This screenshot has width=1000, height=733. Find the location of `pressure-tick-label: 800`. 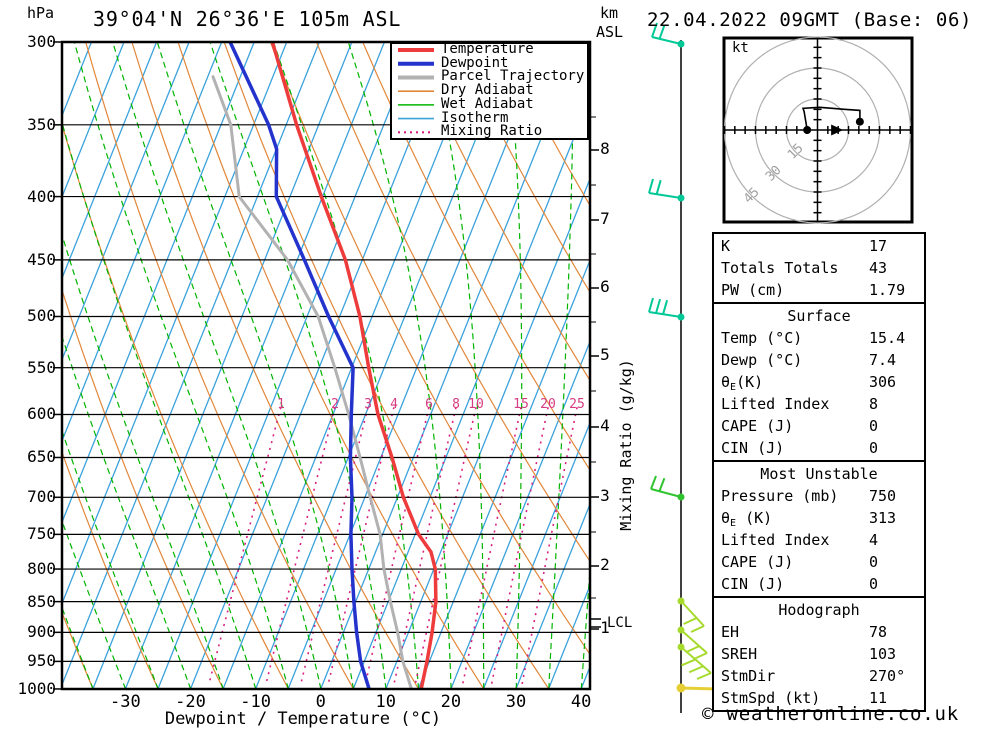

pressure-tick-label: 800 is located at coordinates (41, 569).